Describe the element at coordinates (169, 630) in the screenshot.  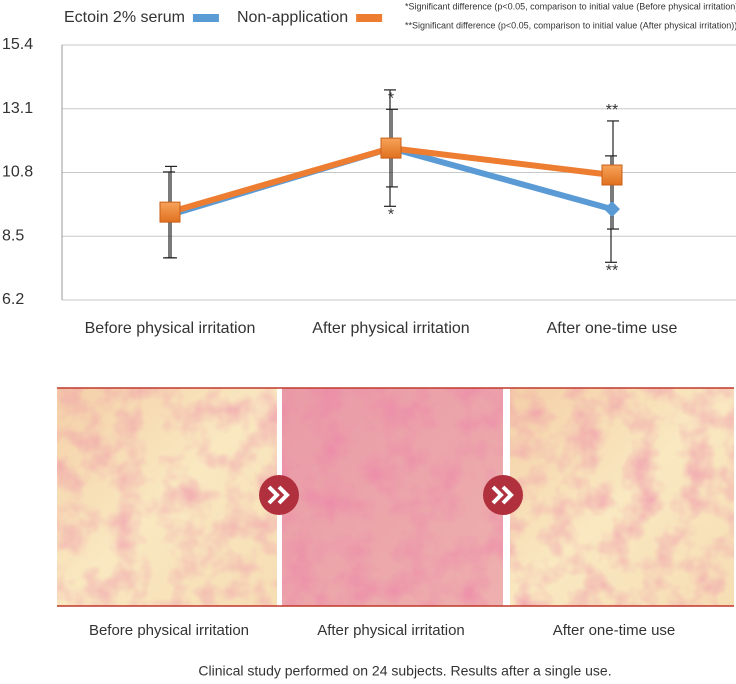
I see `photo-label: Before physical irritation` at that location.